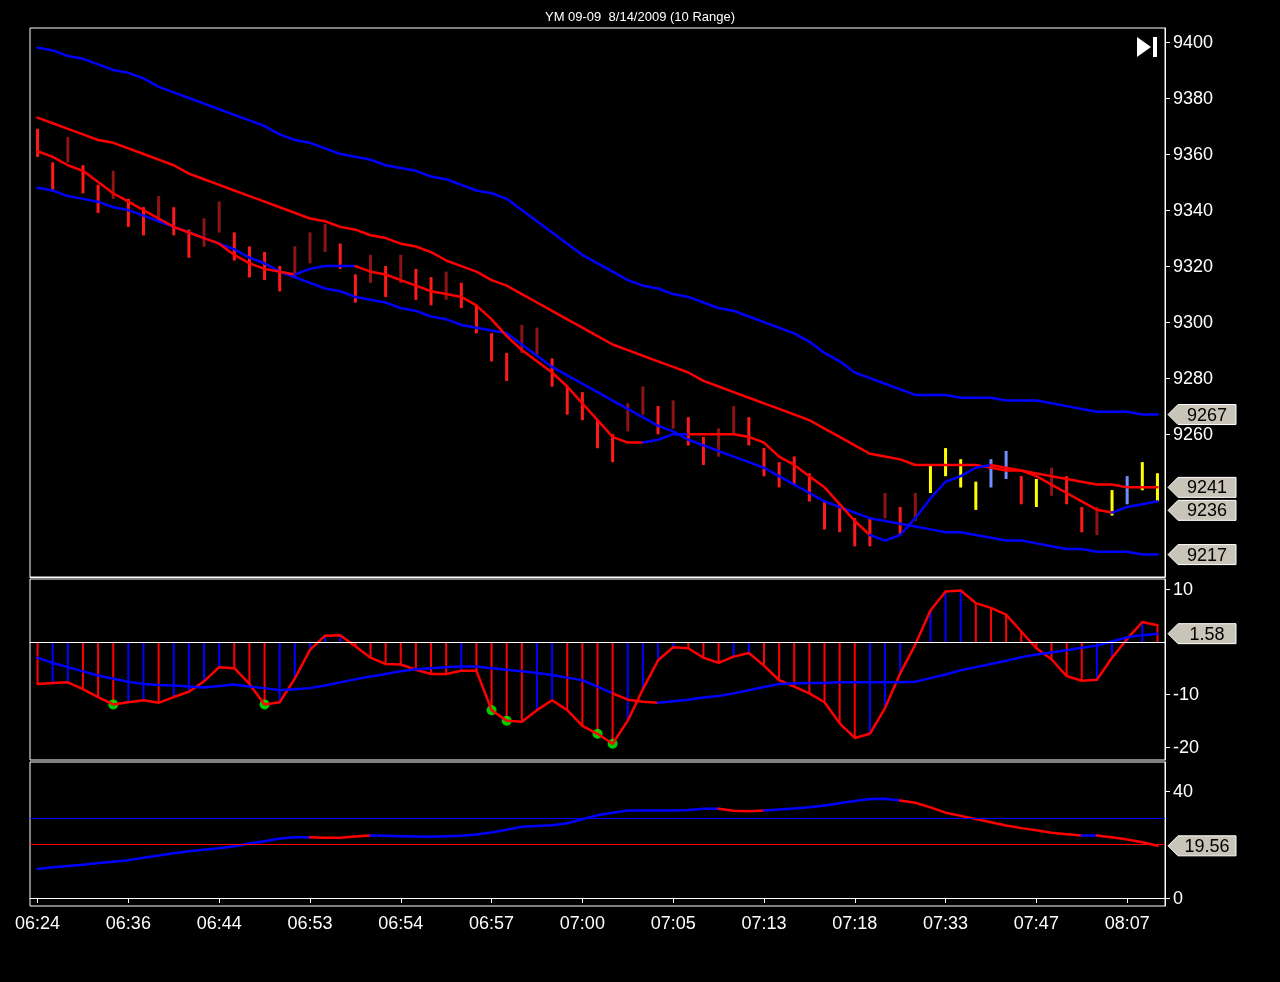  What do you see at coordinates (1193, 434) in the screenshot?
I see `y-tick-label: 9260` at bounding box center [1193, 434].